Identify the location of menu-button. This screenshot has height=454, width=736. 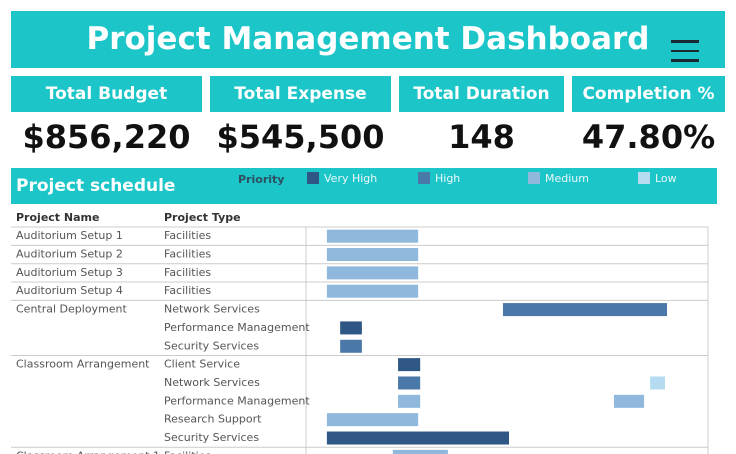
(685, 51).